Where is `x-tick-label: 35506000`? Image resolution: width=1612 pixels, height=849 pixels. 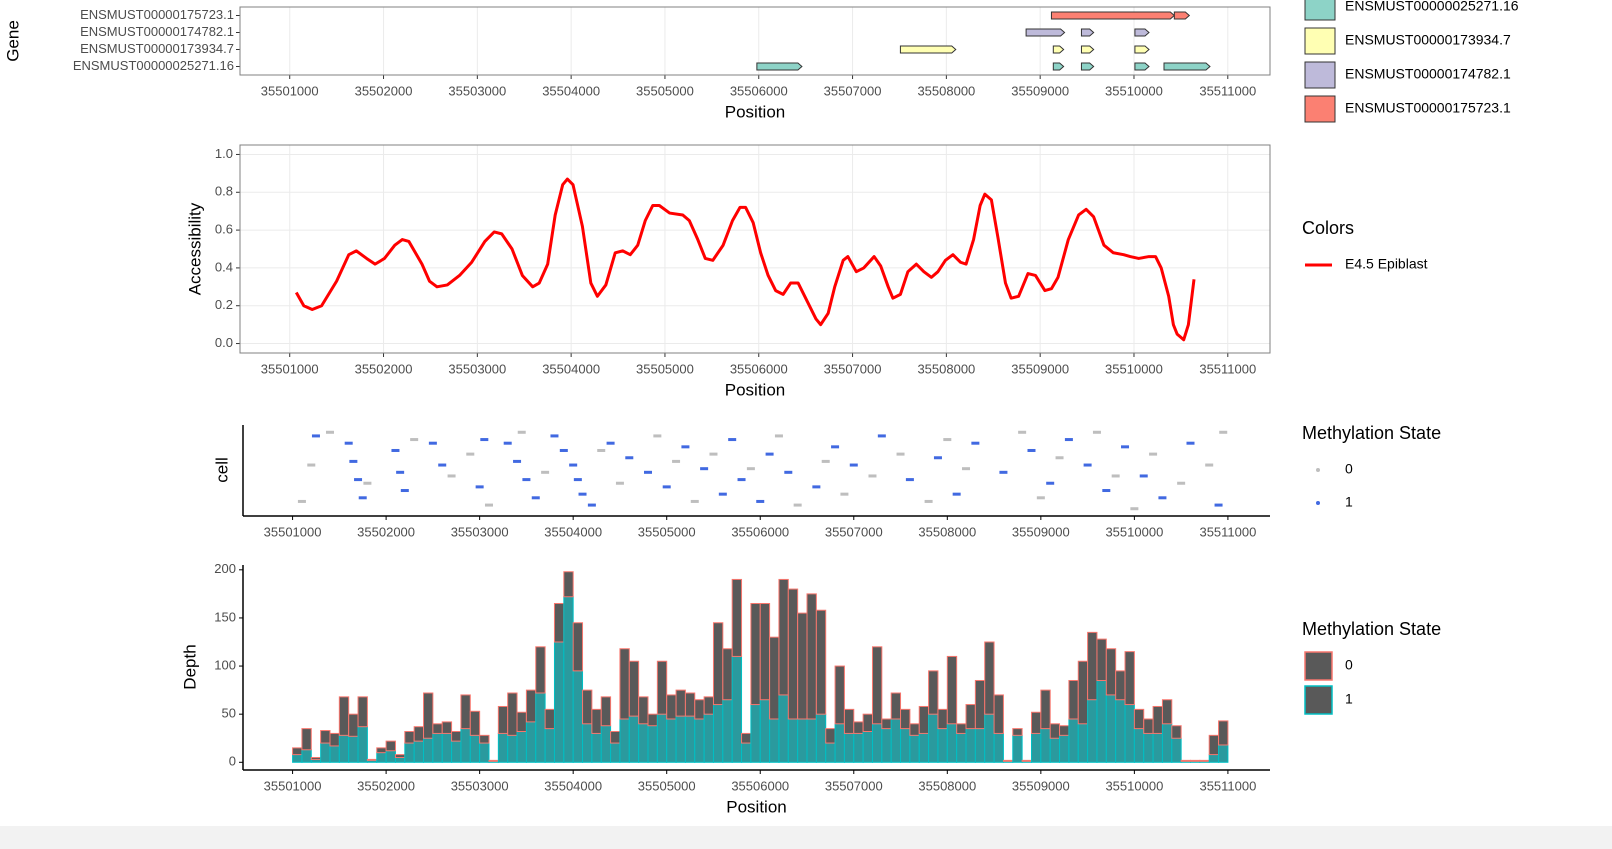 x-tick-label: 35506000 is located at coordinates (759, 368).